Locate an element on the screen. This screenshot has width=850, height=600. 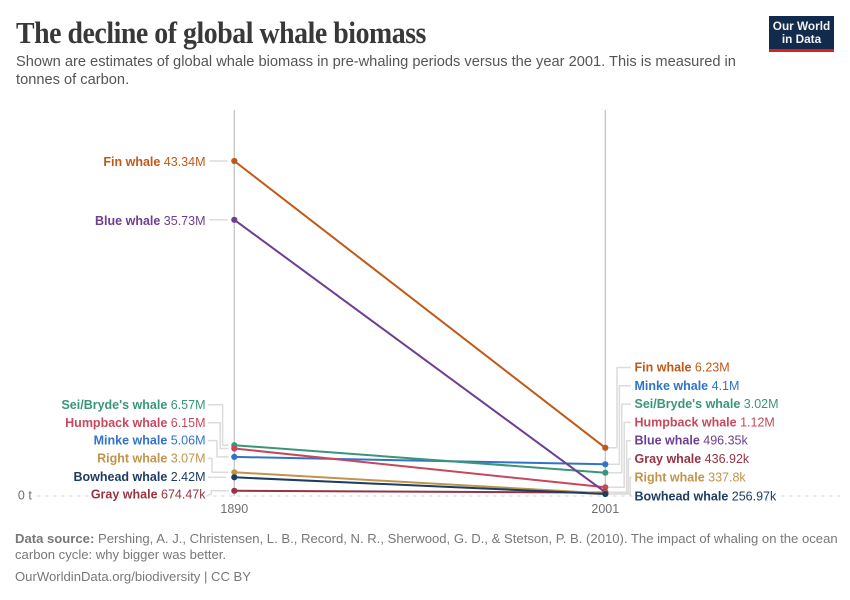
svg-text: Minke whale 5.06M is located at coordinates (150, 441).